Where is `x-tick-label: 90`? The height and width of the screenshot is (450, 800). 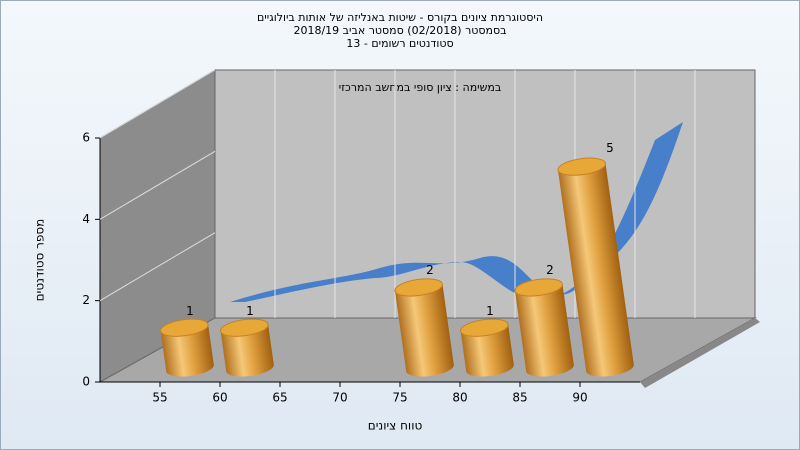 x-tick-label: 90 is located at coordinates (579, 398).